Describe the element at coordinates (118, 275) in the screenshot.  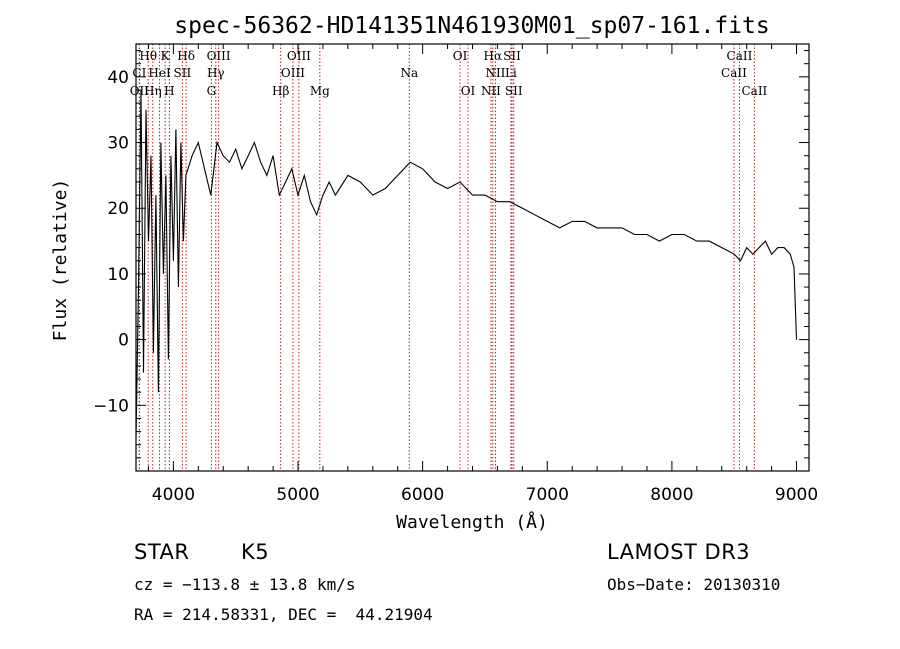
I see `y-tick-label: 10` at that location.